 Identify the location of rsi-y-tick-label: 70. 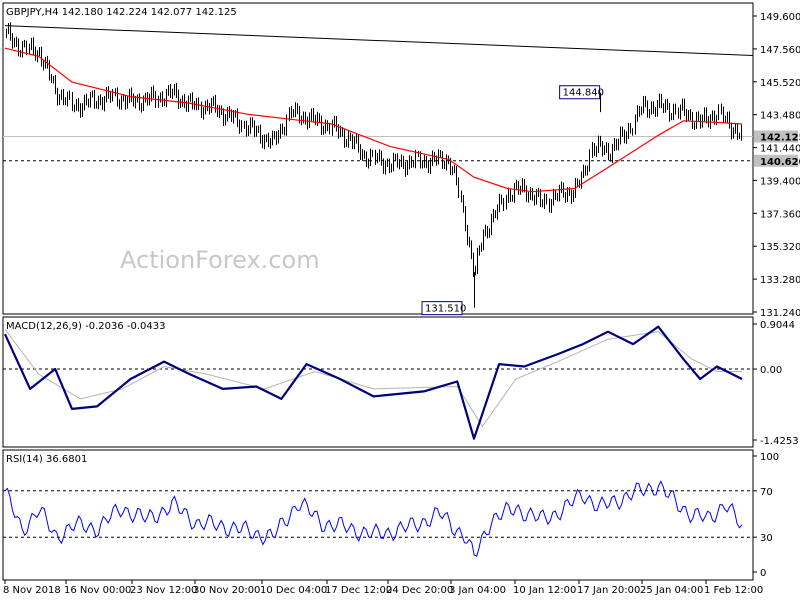
(766, 492).